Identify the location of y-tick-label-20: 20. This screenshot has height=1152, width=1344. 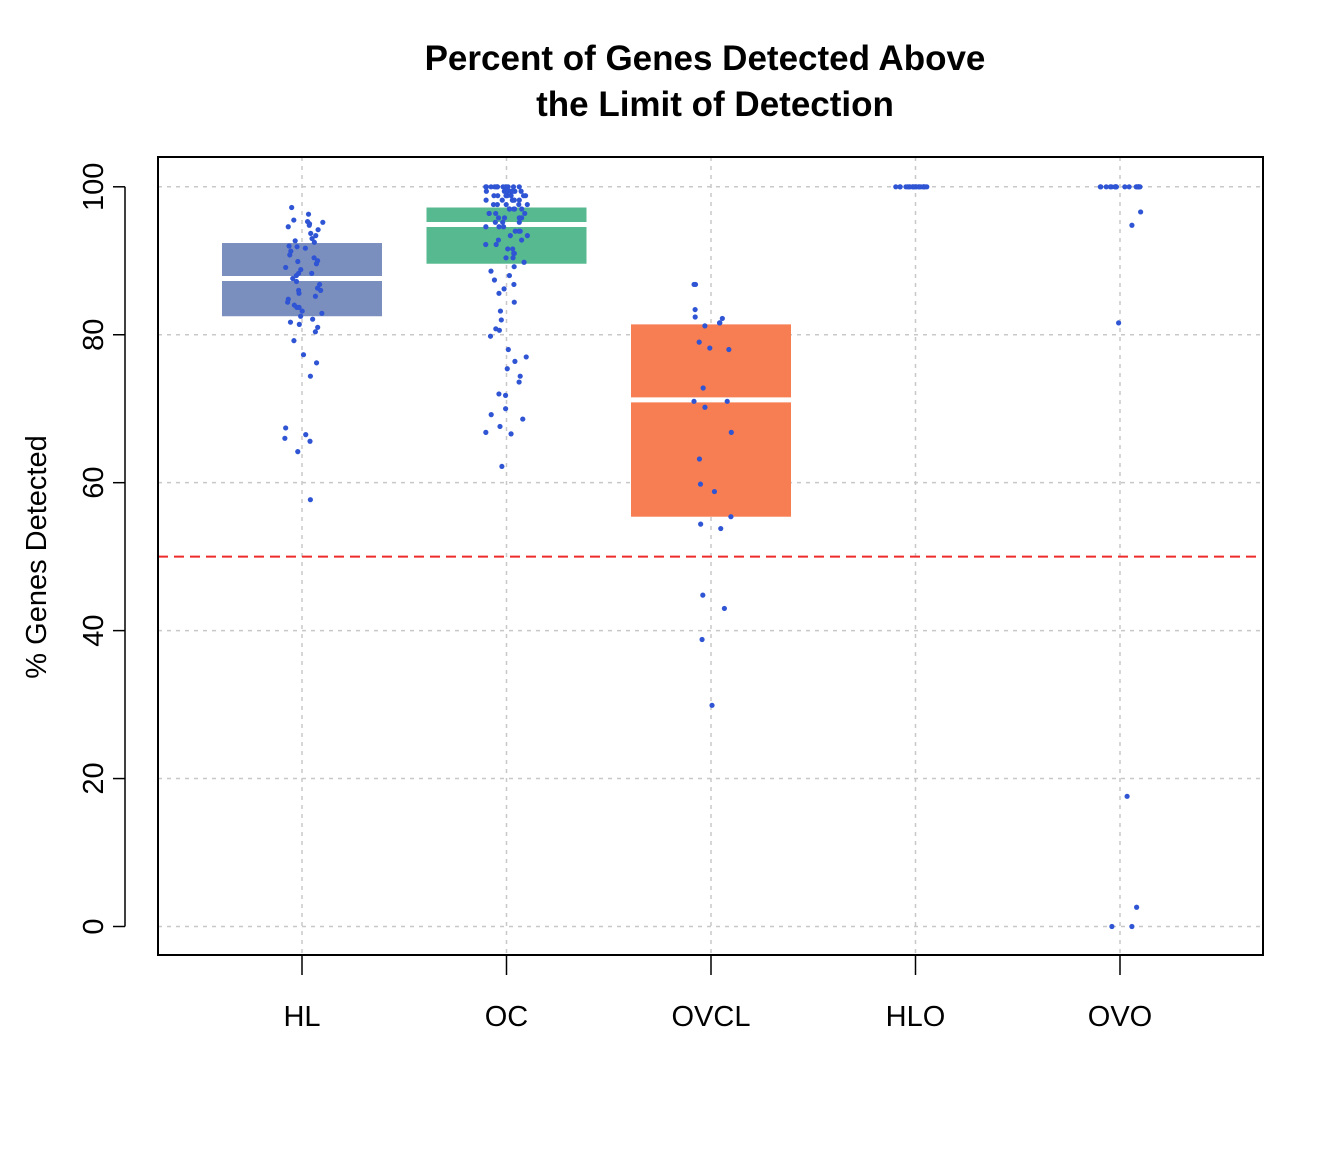
(94, 778).